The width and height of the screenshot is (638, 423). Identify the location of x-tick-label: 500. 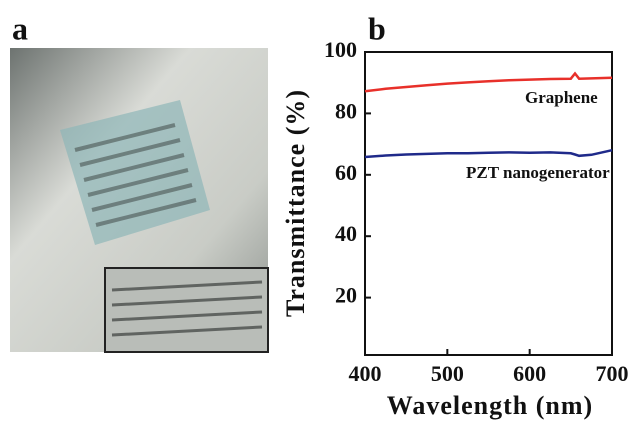
(447, 373).